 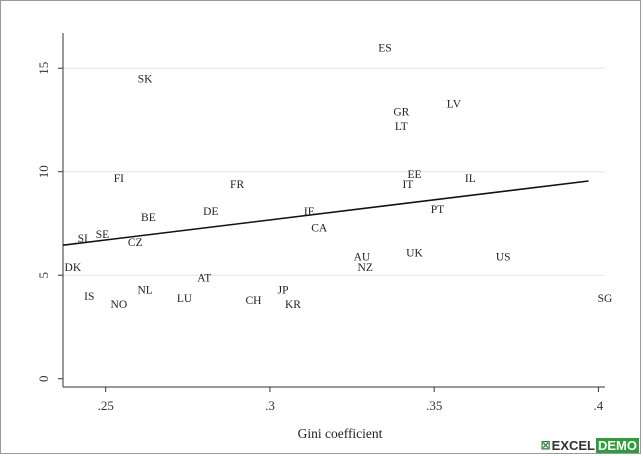 I want to click on point-label-it: IT, so click(x=407, y=185).